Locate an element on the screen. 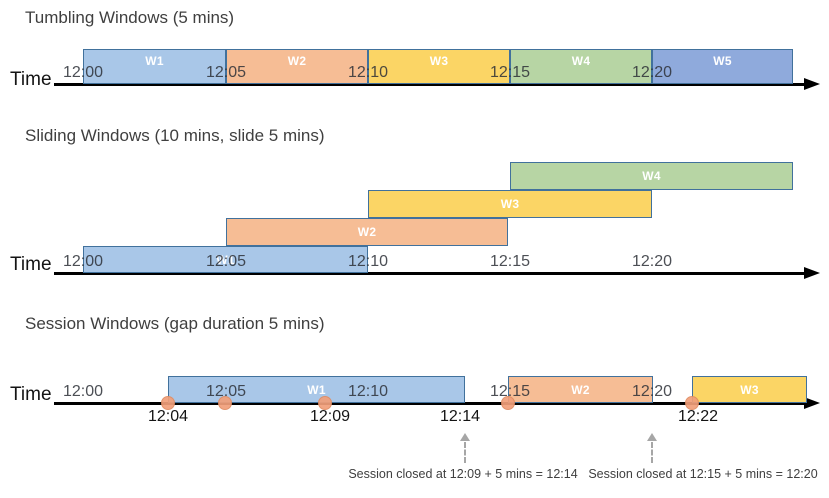 This screenshot has height=498, width=829. tumbling-section-title: Tumbling Windows (5 mins) is located at coordinates (130, 17).